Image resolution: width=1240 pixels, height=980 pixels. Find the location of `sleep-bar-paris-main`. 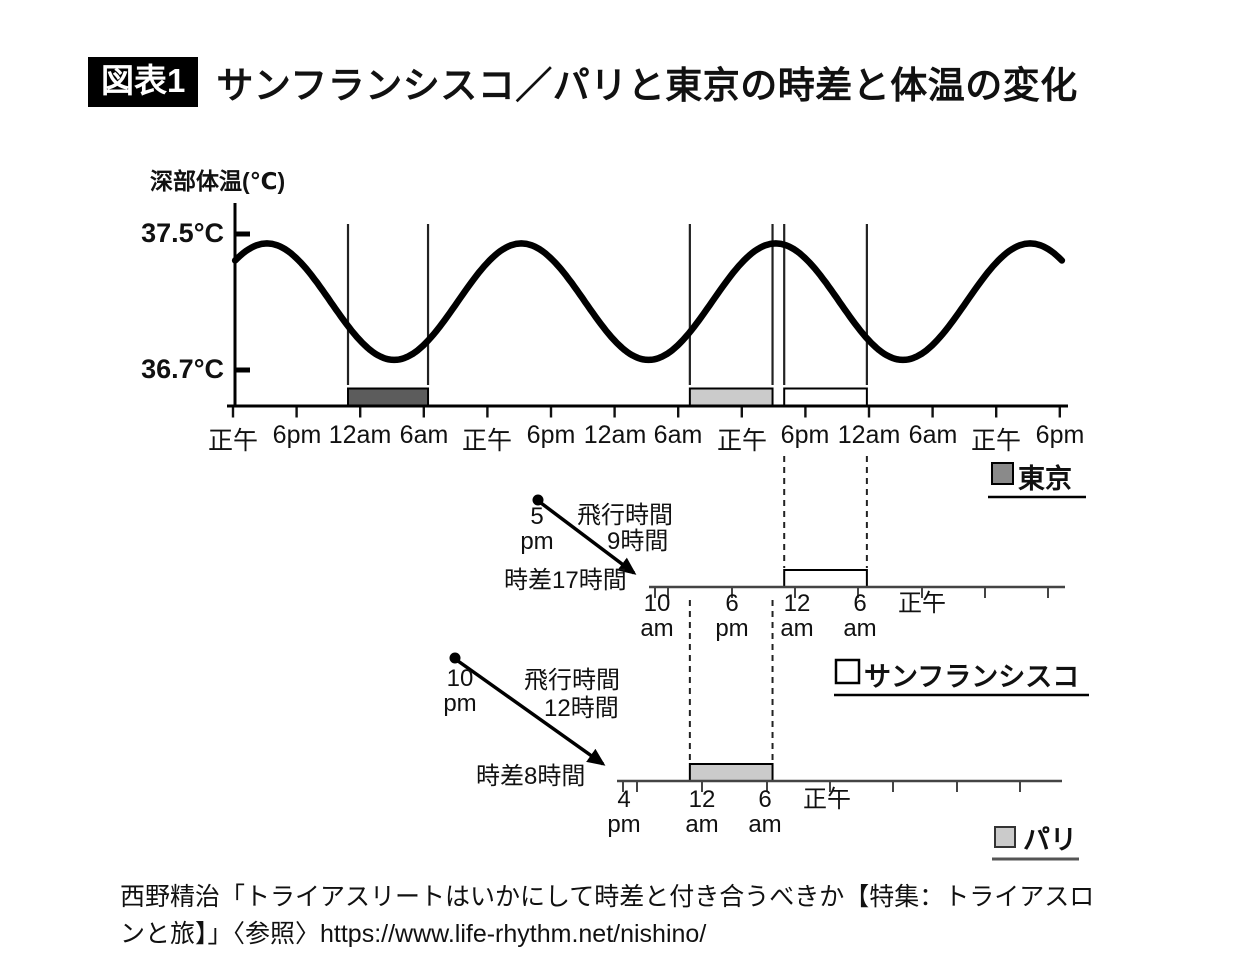

sleep-bar-paris-main is located at coordinates (731, 397).